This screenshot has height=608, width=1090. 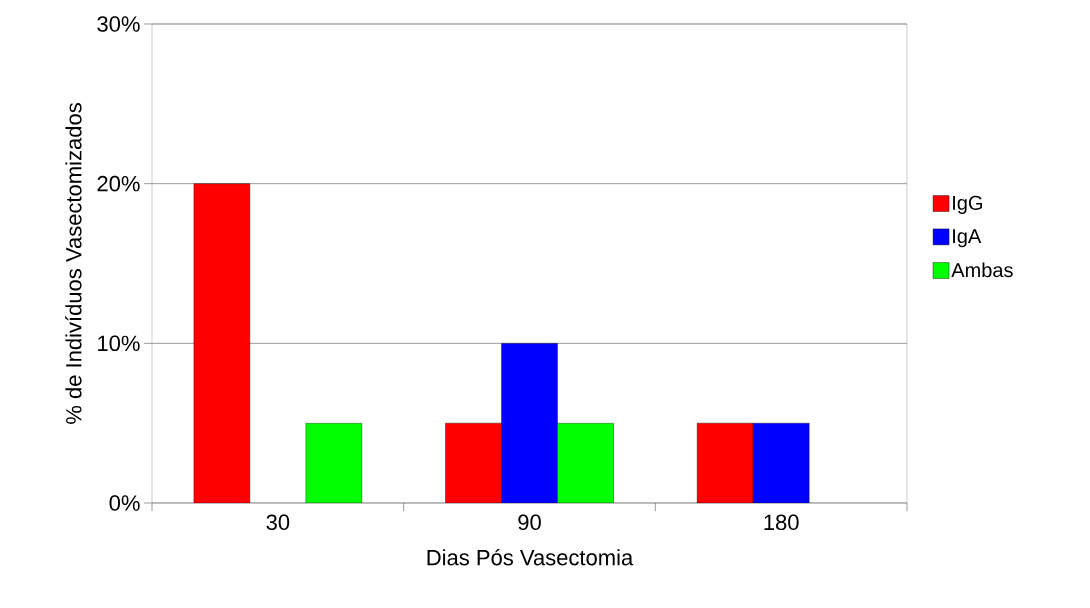 I want to click on legend-label: Ambas, so click(x=982, y=270).